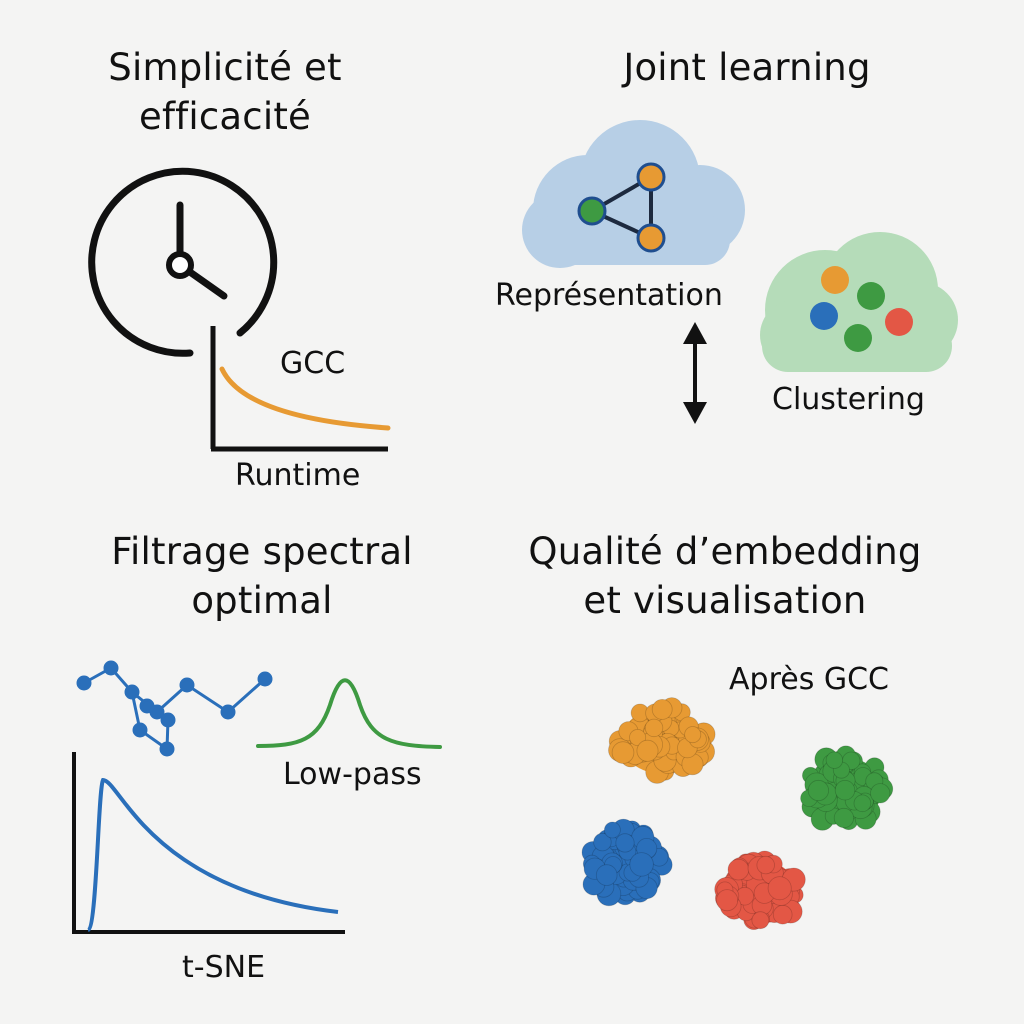 This screenshot has height=1024, width=1024. What do you see at coordinates (349, 713) in the screenshot?
I see `low-pass-filter-curve` at bounding box center [349, 713].